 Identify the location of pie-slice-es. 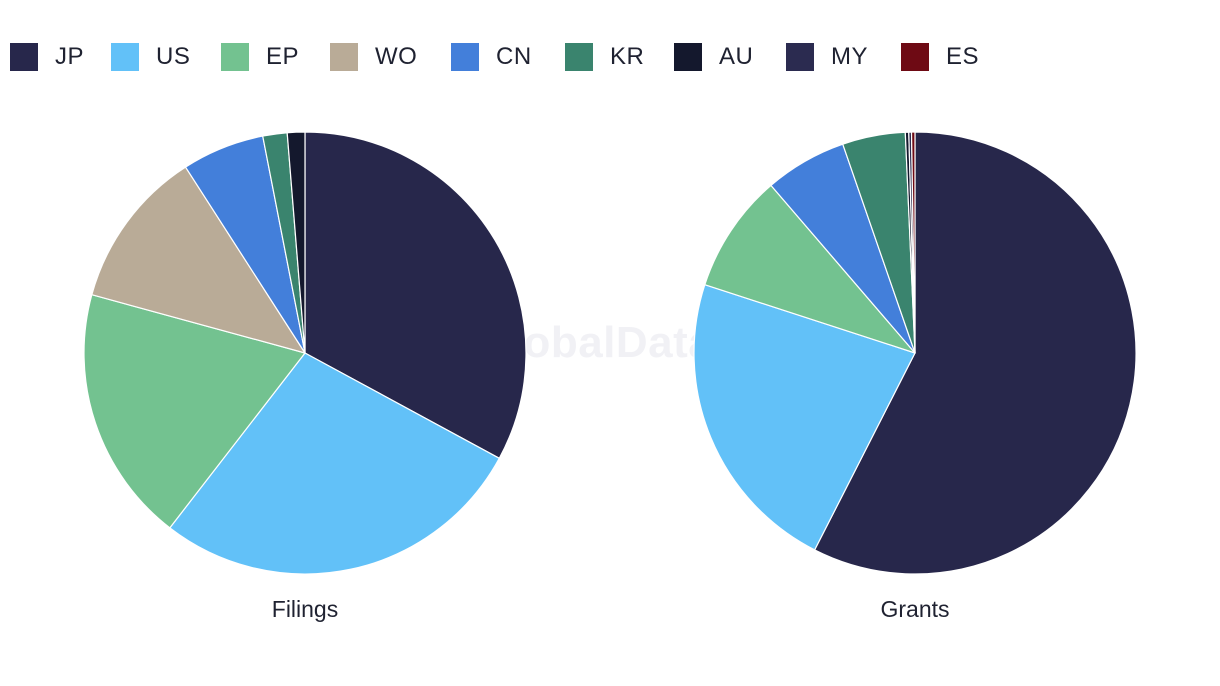
(913, 242).